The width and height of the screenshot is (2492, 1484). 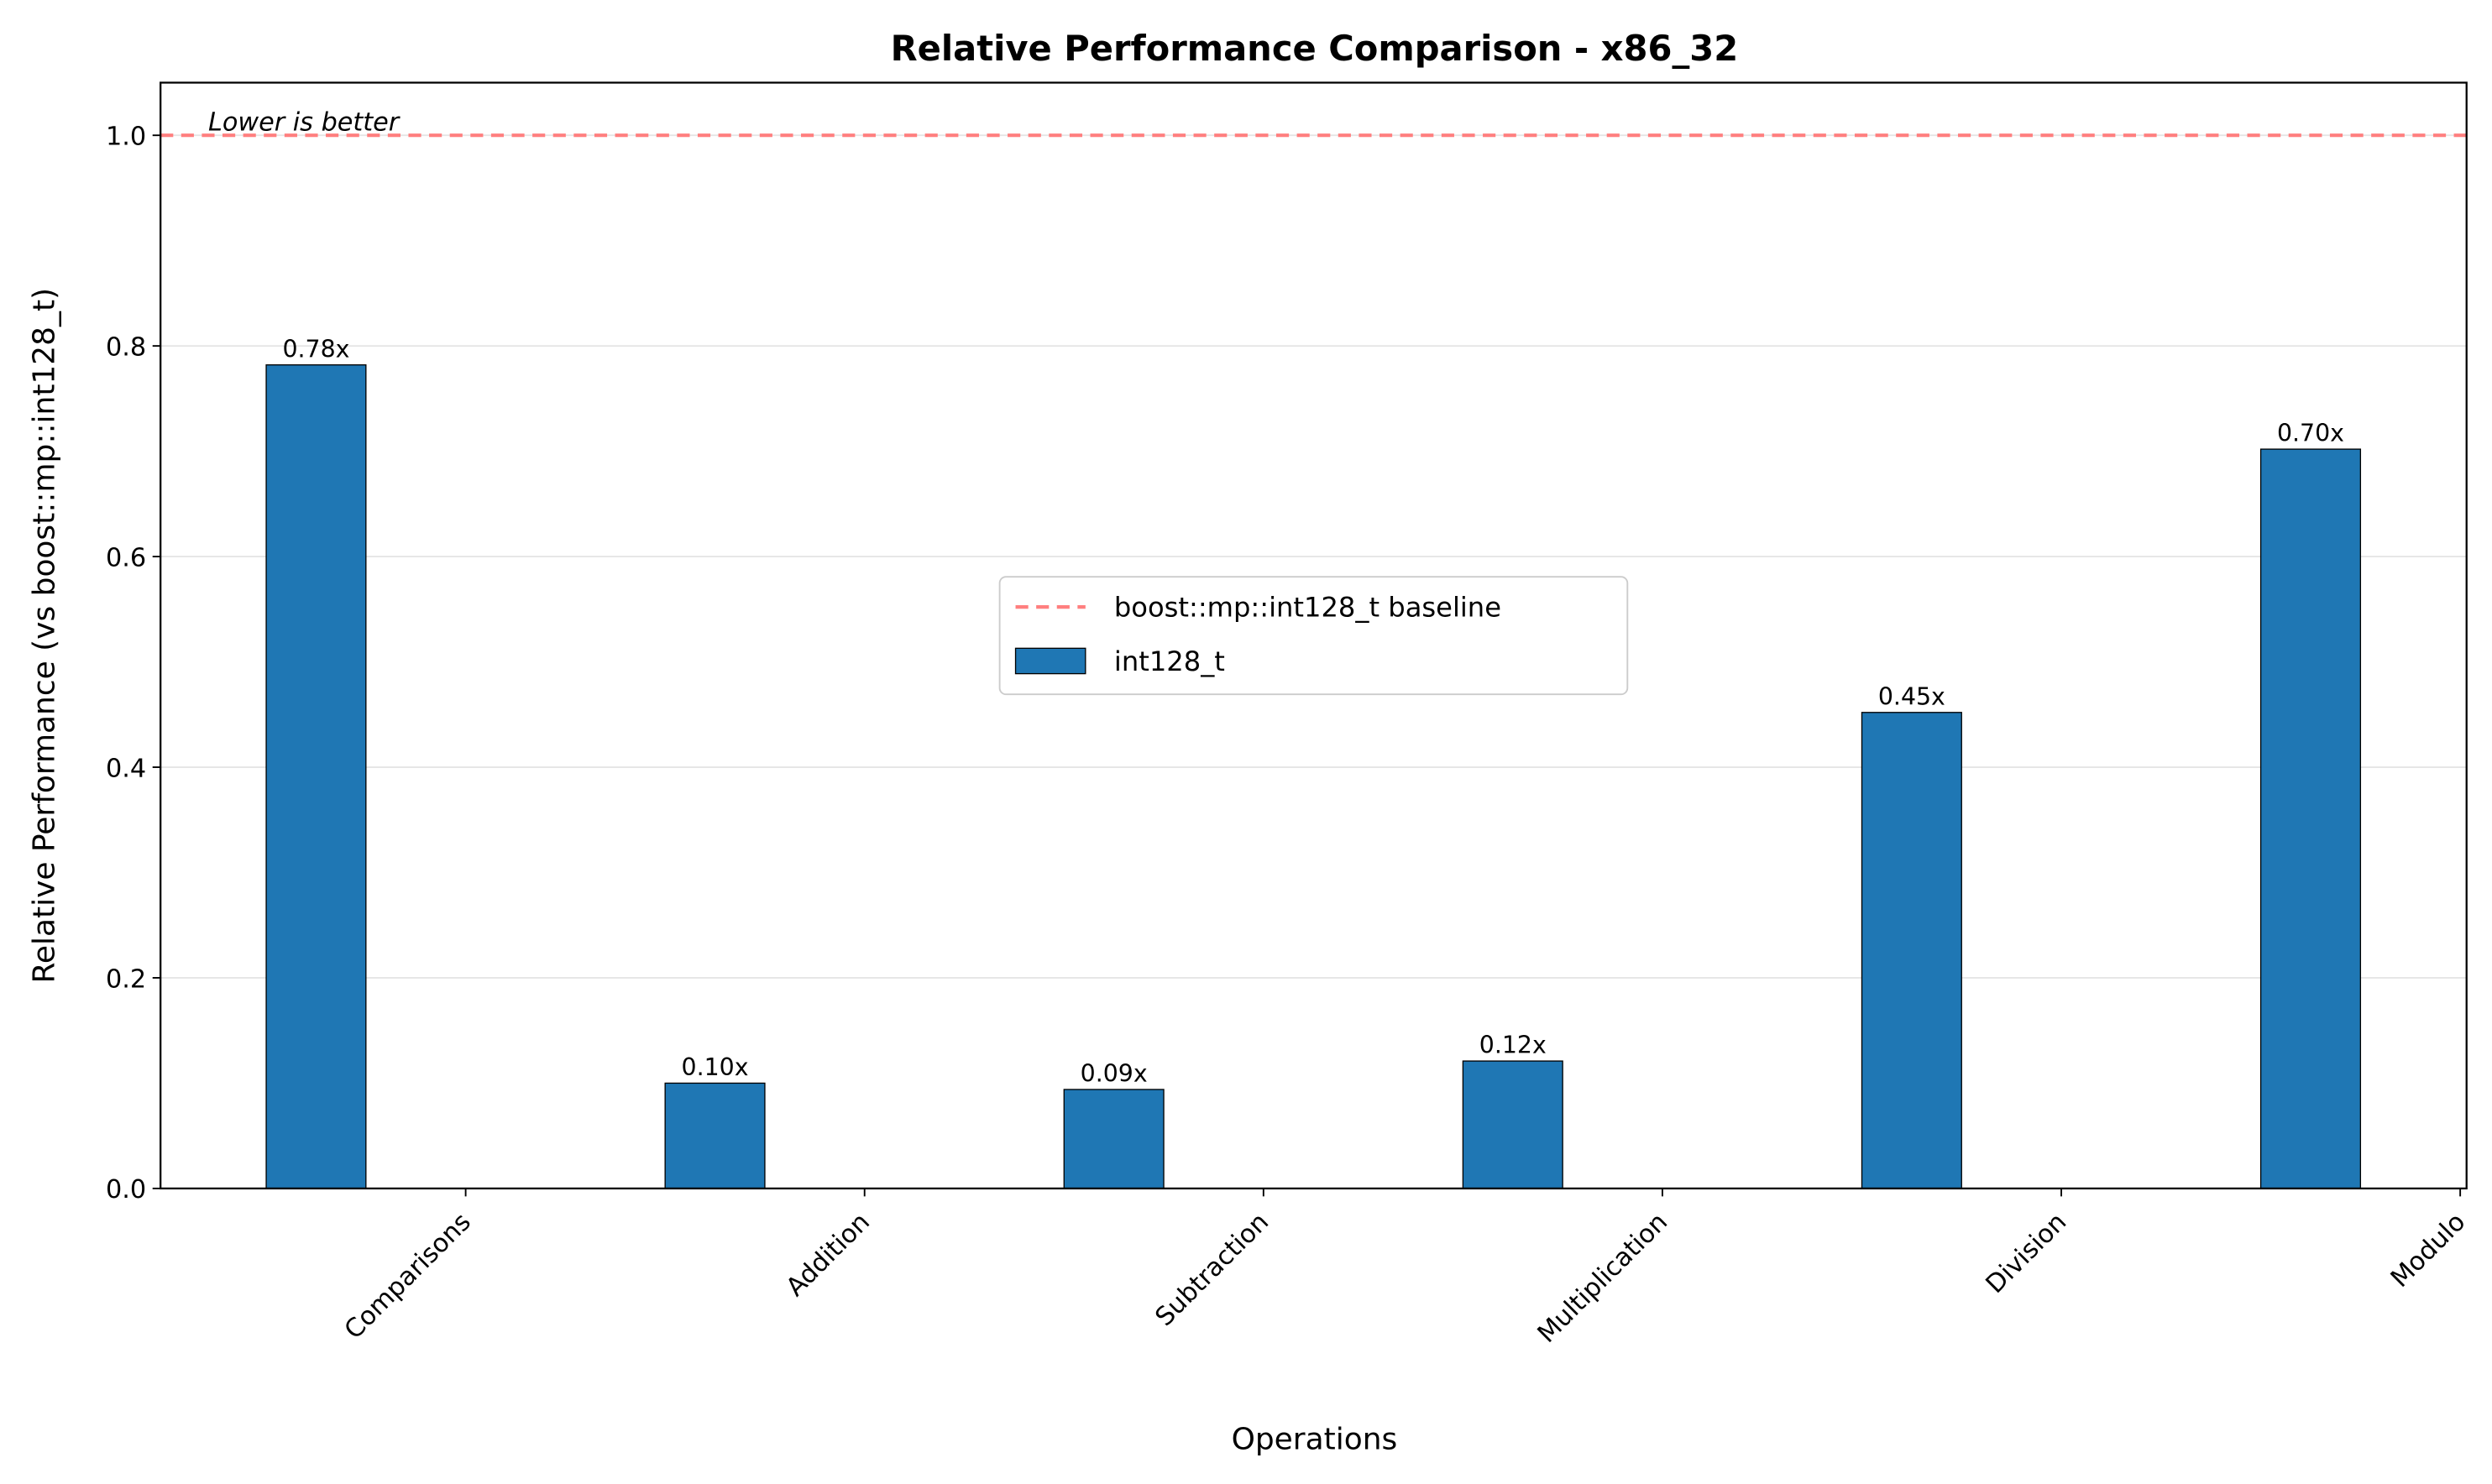 I want to click on chart-title: Relative Performance Comparison - x86_32, so click(x=1315, y=48).